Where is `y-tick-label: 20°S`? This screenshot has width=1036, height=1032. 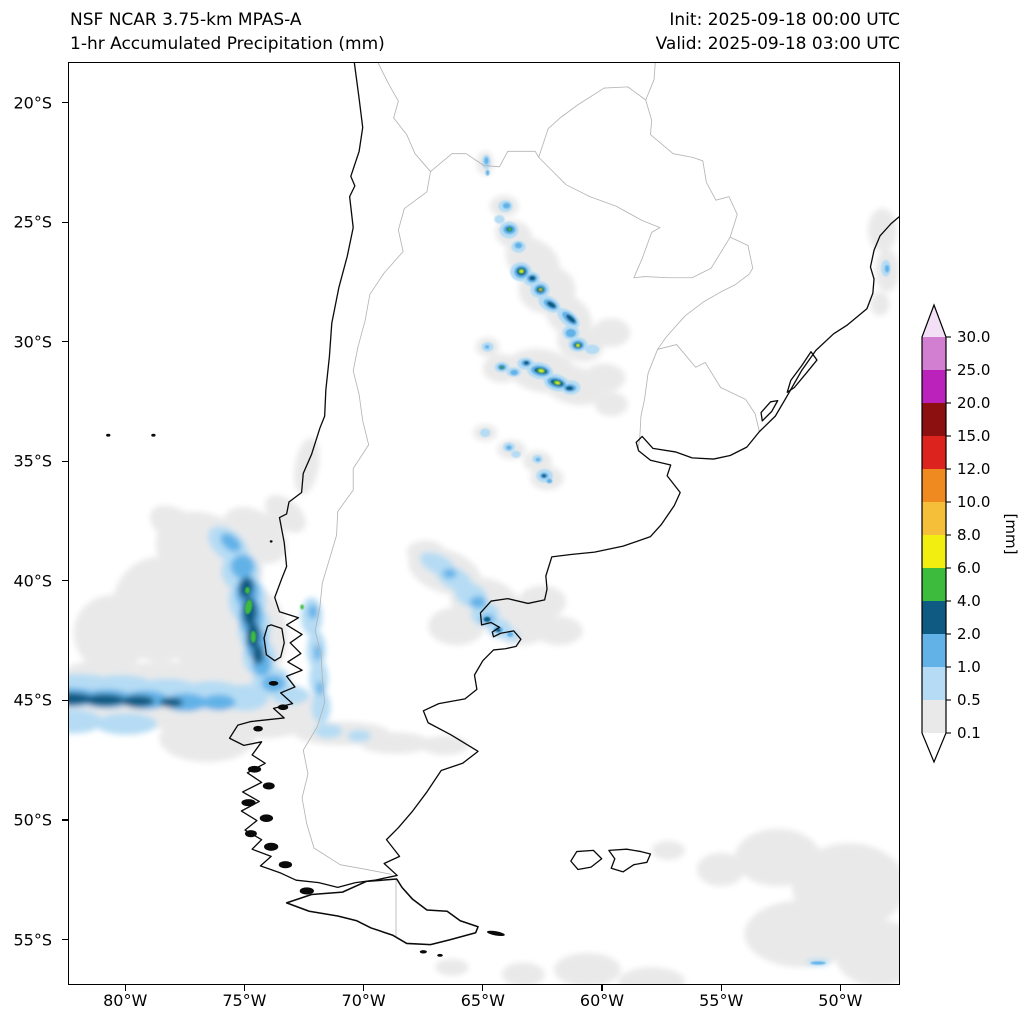
y-tick-label: 20°S is located at coordinates (32, 103).